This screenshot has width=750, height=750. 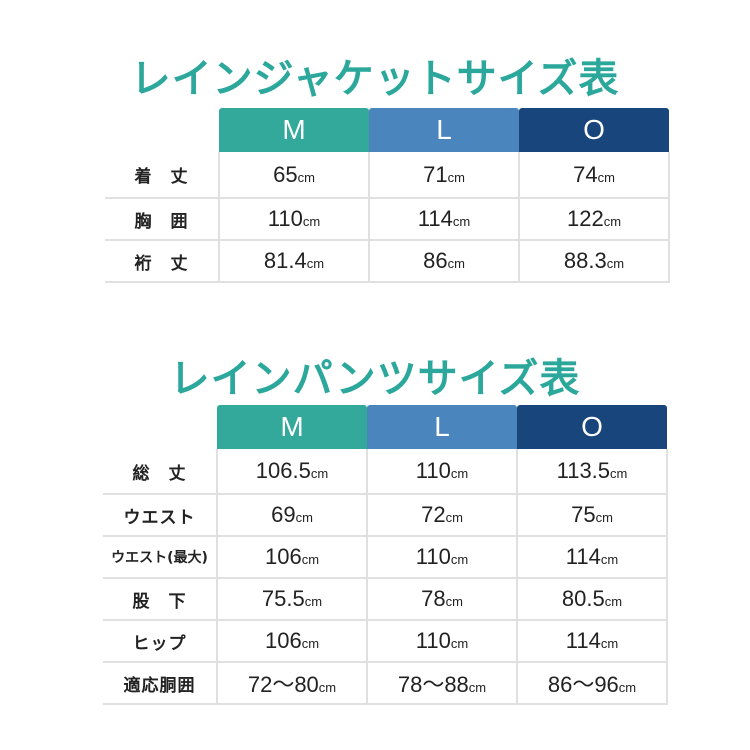 I want to click on value-cell: 75.5cm, so click(x=292, y=599).